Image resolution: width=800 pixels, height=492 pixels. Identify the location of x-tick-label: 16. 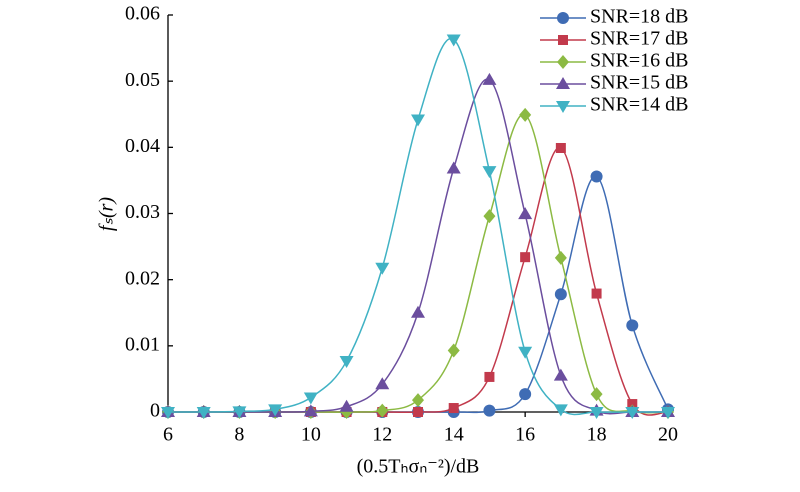
(525, 435).